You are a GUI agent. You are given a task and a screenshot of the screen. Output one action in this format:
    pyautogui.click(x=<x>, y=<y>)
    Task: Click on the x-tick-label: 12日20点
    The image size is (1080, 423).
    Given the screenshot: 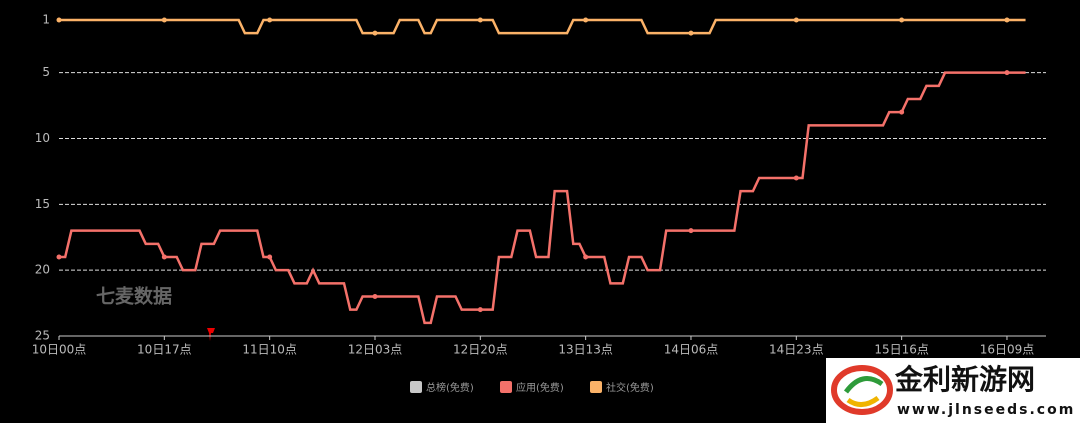 What is the action you would take?
    pyautogui.click(x=480, y=350)
    